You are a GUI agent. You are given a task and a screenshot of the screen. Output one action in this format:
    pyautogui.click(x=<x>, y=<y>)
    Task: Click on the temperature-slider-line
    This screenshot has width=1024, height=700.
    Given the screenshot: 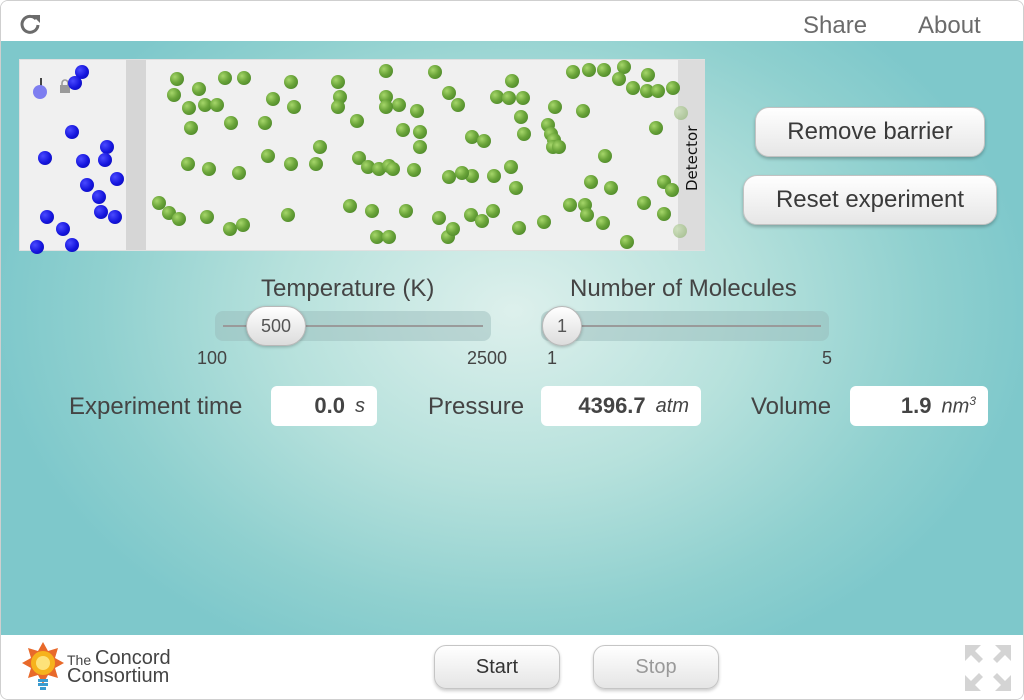 What is the action you would take?
    pyautogui.click(x=353, y=326)
    